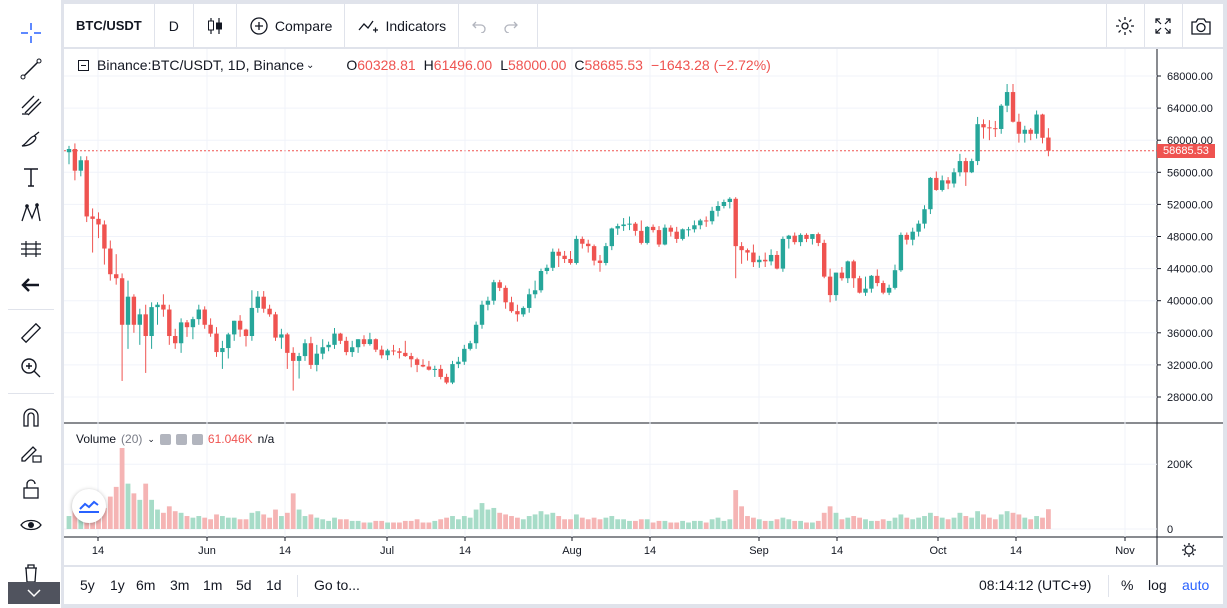 Image resolution: width=1227 pixels, height=608 pixels. Describe the element at coordinates (465, 551) in the screenshot. I see `time-axis-label: 14` at that location.